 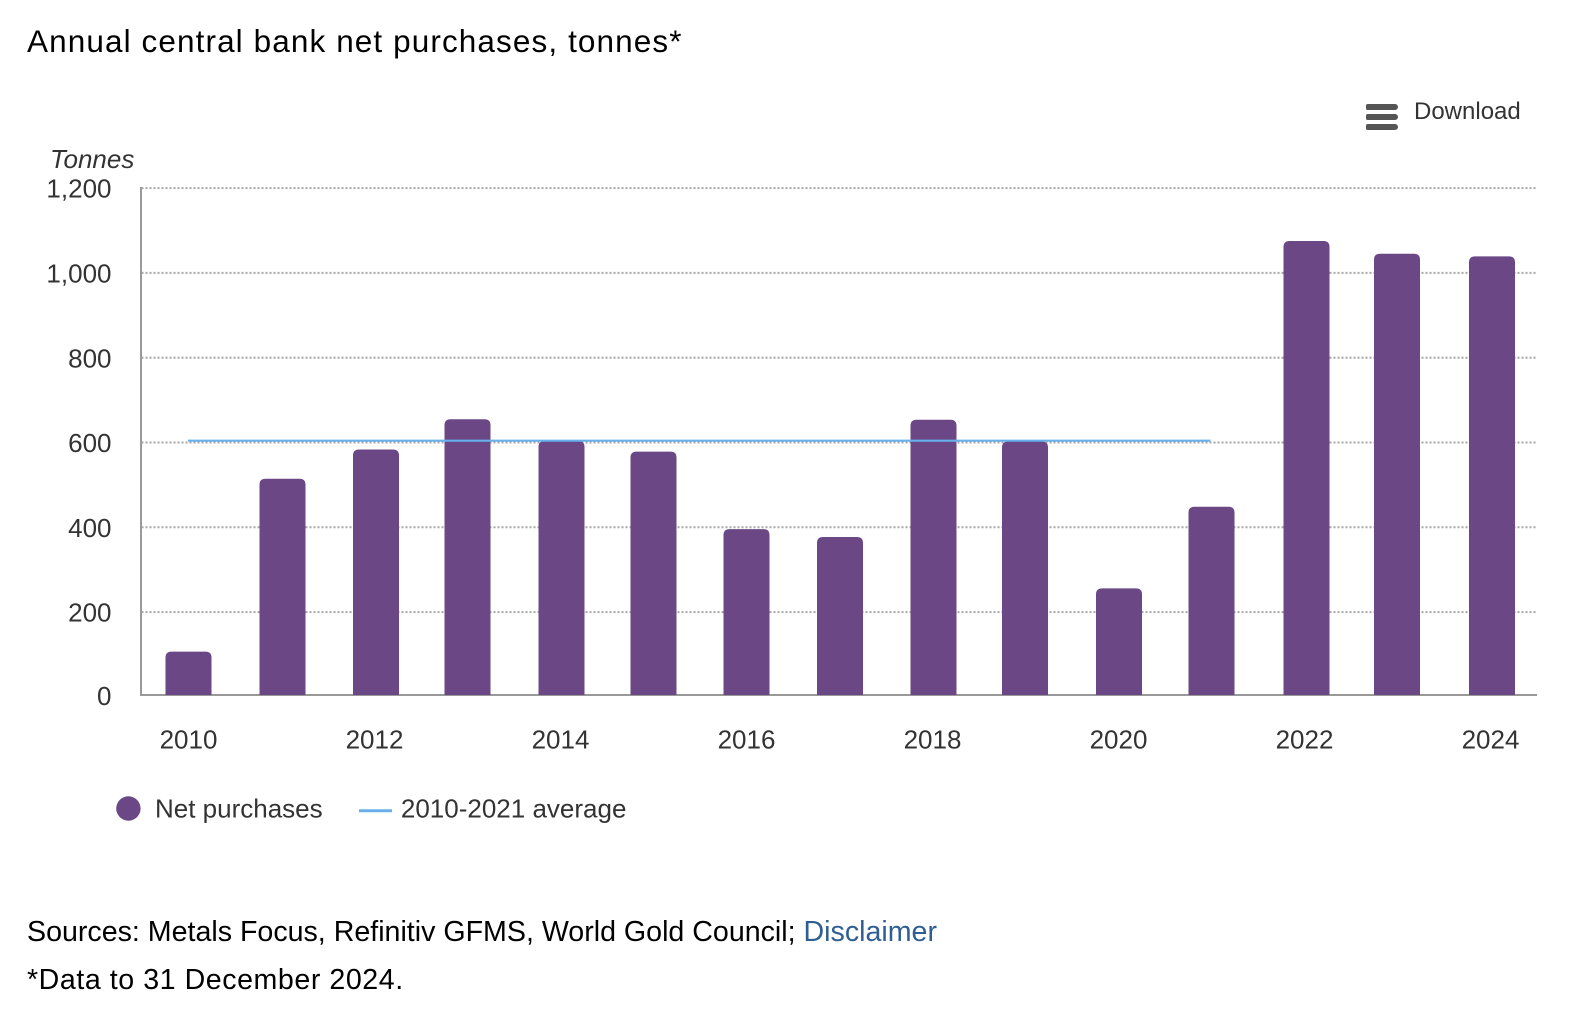 What do you see at coordinates (1491, 740) in the screenshot?
I see `svg-text: 2024` at bounding box center [1491, 740].